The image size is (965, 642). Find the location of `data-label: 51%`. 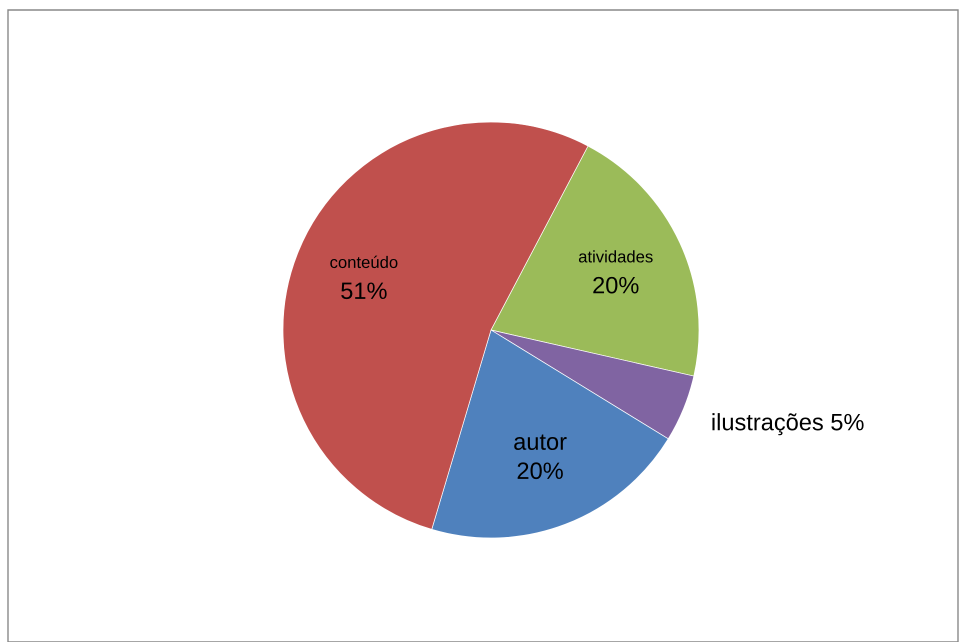

data-label: 51% is located at coordinates (364, 291).